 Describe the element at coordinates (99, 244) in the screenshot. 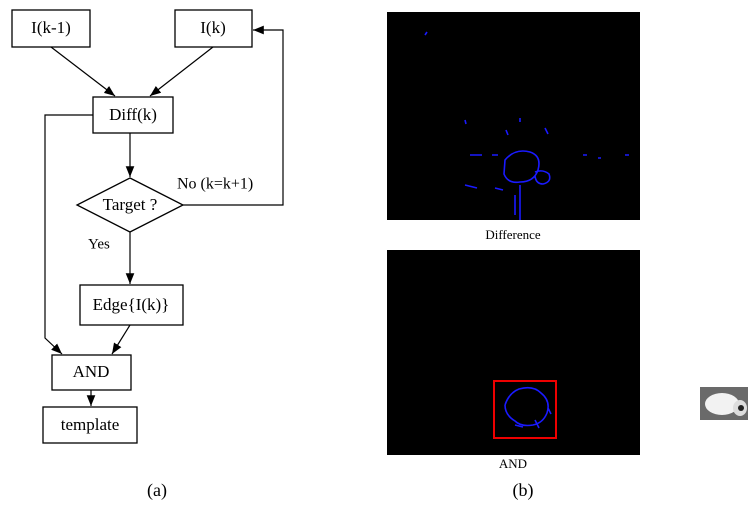

I see `edge-label: Yes` at that location.